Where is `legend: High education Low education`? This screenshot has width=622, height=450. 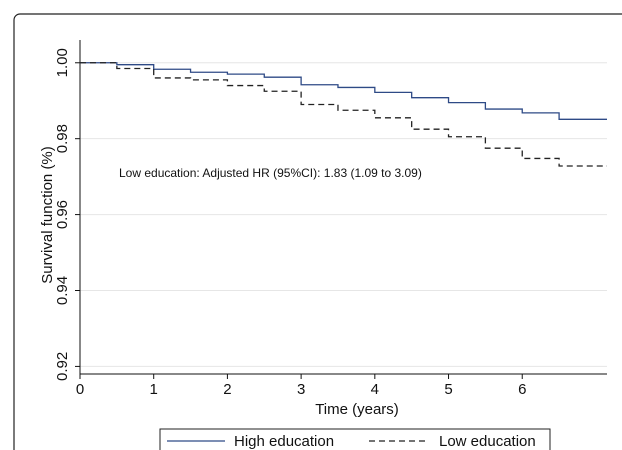
legend: High education Low education is located at coordinates (355, 439).